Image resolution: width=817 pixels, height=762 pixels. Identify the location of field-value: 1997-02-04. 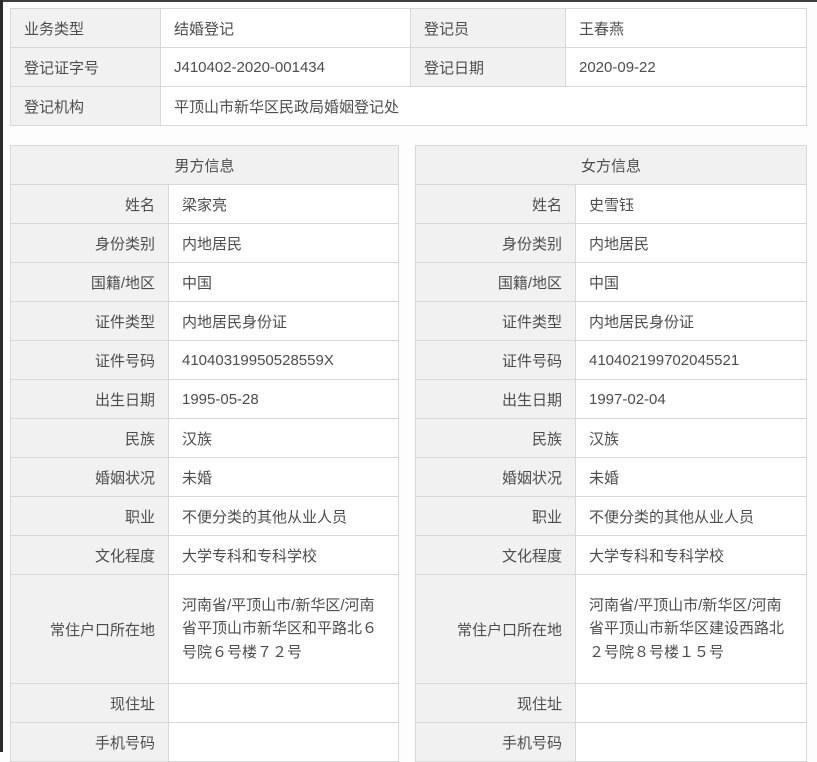
(691, 399).